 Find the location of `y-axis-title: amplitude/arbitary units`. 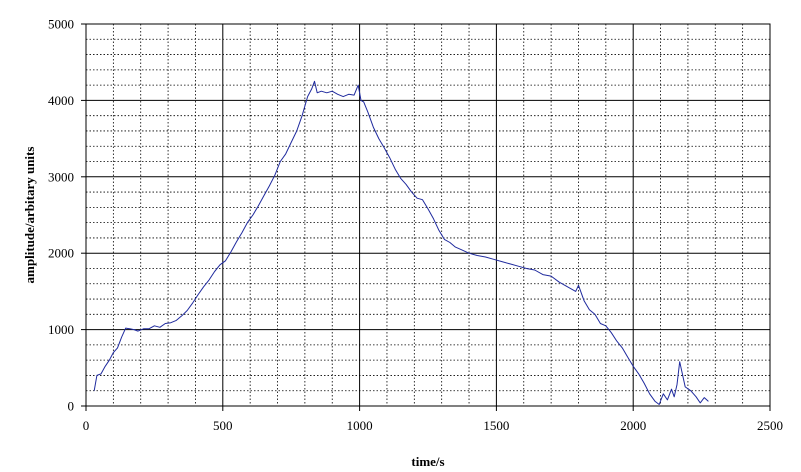

y-axis-title: amplitude/arbitary units is located at coordinates (29, 215).